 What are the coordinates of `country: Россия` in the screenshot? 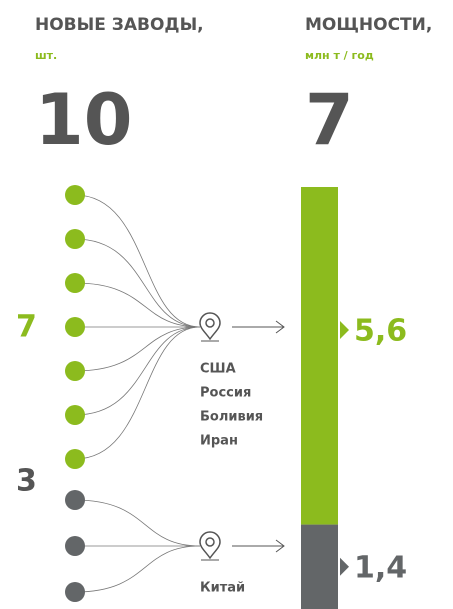 It's located at (225, 393).